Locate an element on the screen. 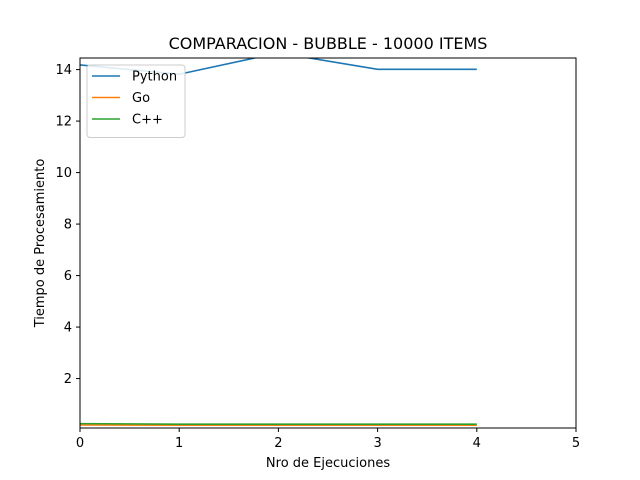 The width and height of the screenshot is (640, 480). y-tick-label: 4 is located at coordinates (68, 328).